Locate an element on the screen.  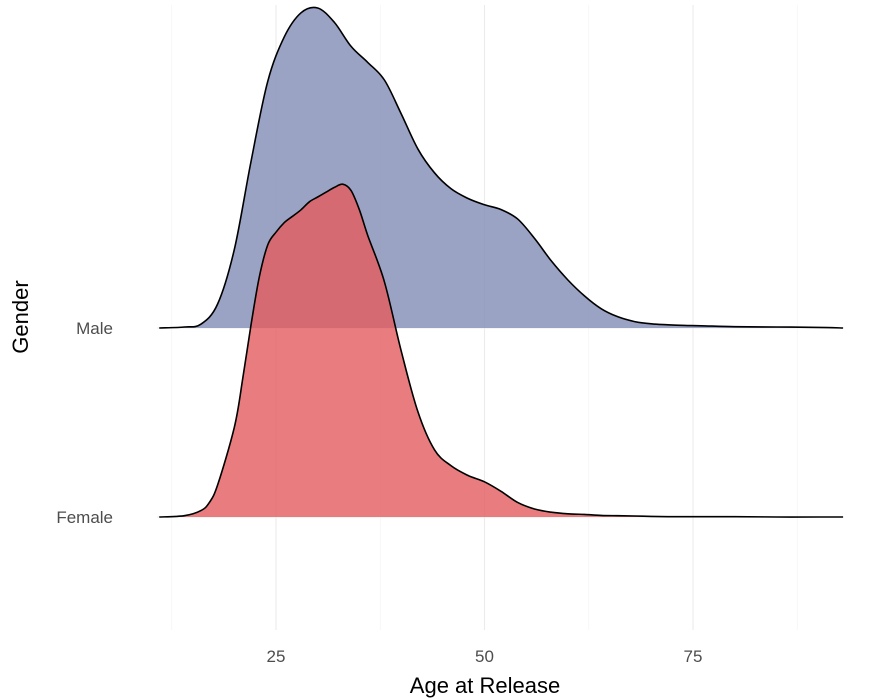
y-axis-title: Gender is located at coordinates (20, 316).